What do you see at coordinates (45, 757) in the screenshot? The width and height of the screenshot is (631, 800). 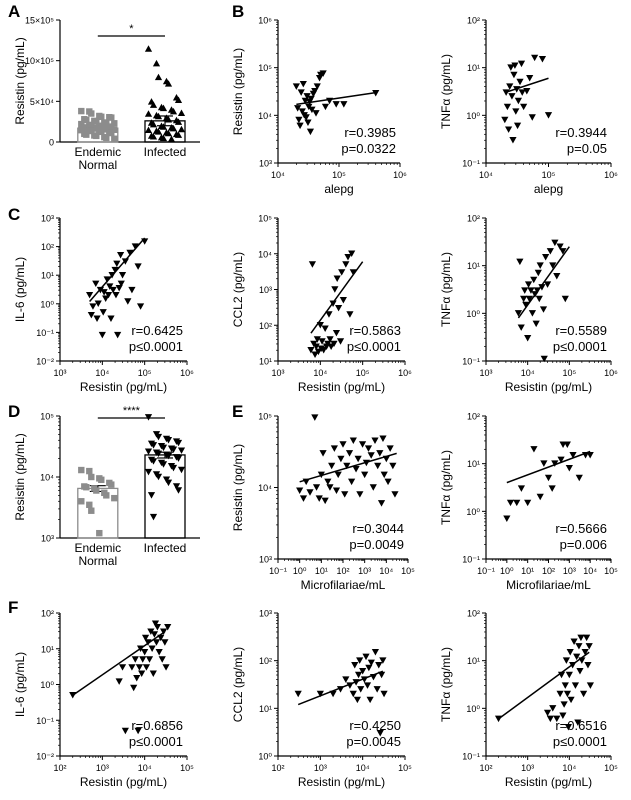 I see `chart-f1-ytick-label-0: 10⁻²` at bounding box center [45, 757].